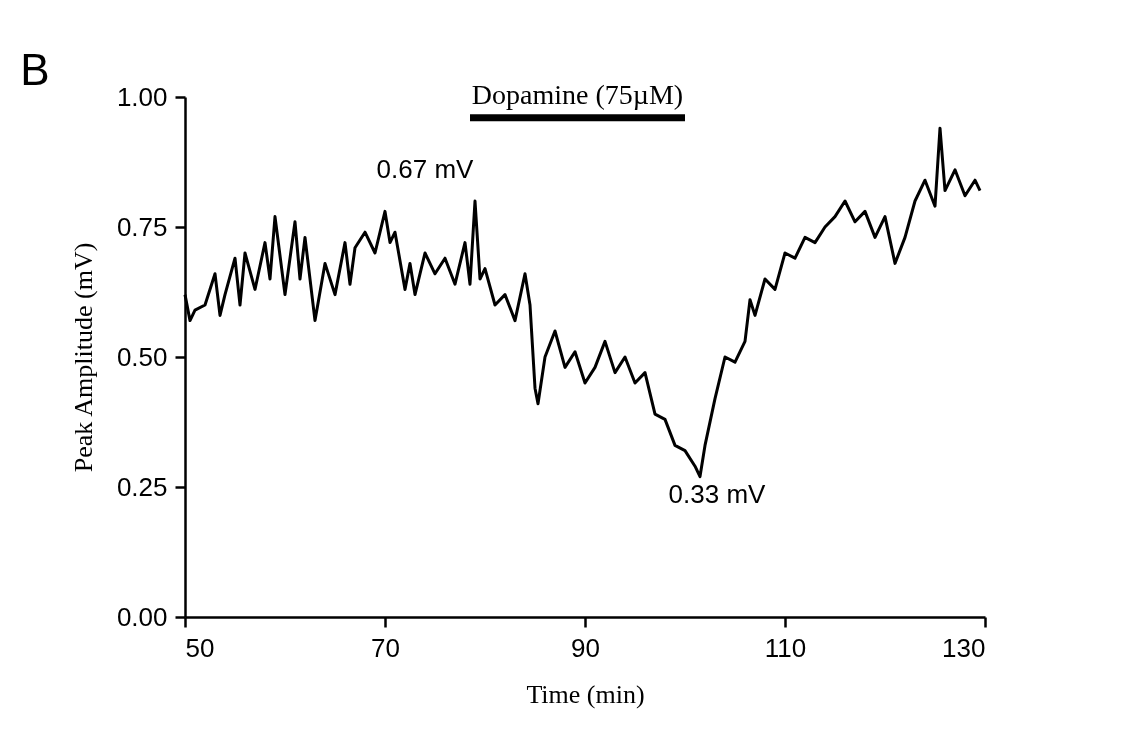  Describe the element at coordinates (585, 647) in the screenshot. I see `x-tick-label: 90` at that location.